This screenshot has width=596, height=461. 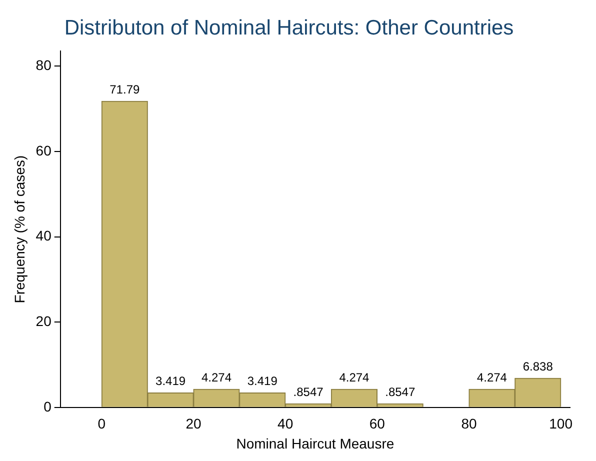 I want to click on x-tick-label: 80, so click(x=469, y=424).